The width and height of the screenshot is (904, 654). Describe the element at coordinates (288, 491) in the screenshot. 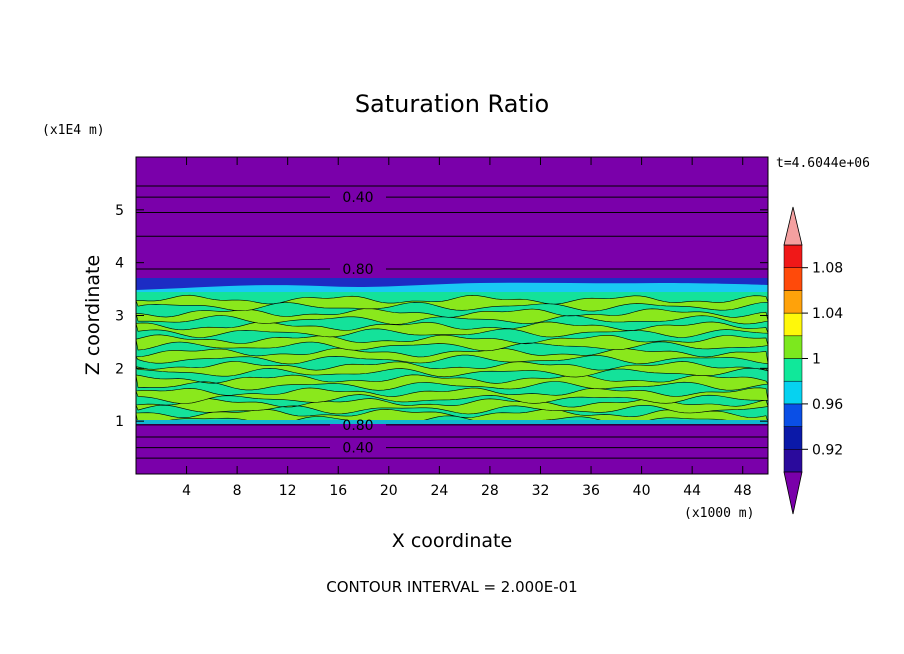

I see `x-tick-label: 12` at that location.